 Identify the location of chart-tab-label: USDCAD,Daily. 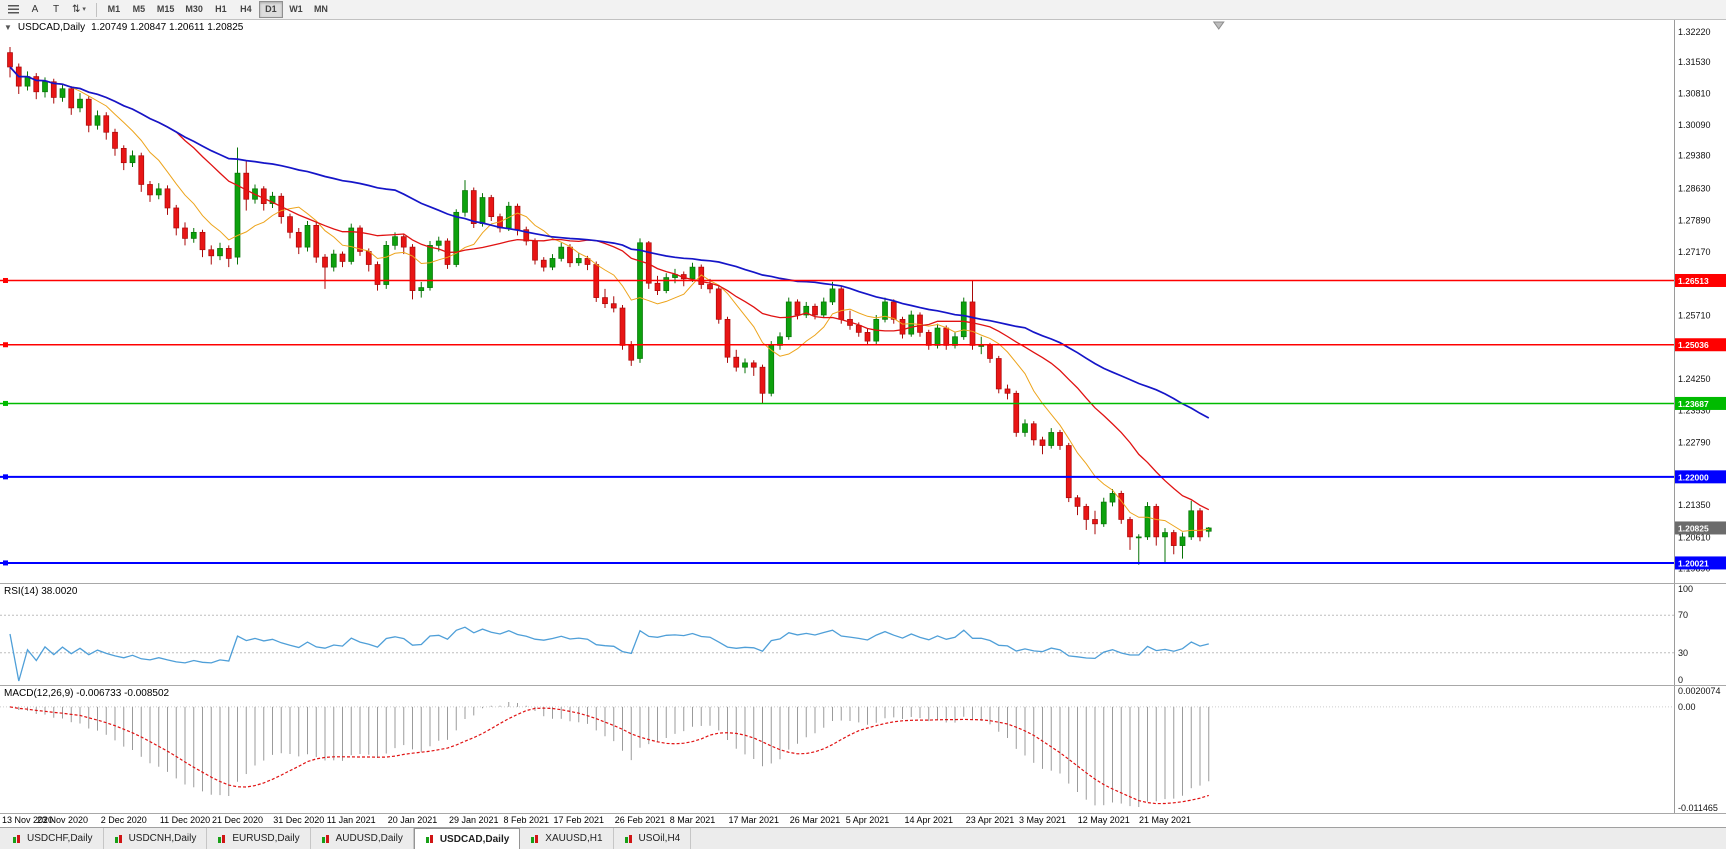
(474, 839).